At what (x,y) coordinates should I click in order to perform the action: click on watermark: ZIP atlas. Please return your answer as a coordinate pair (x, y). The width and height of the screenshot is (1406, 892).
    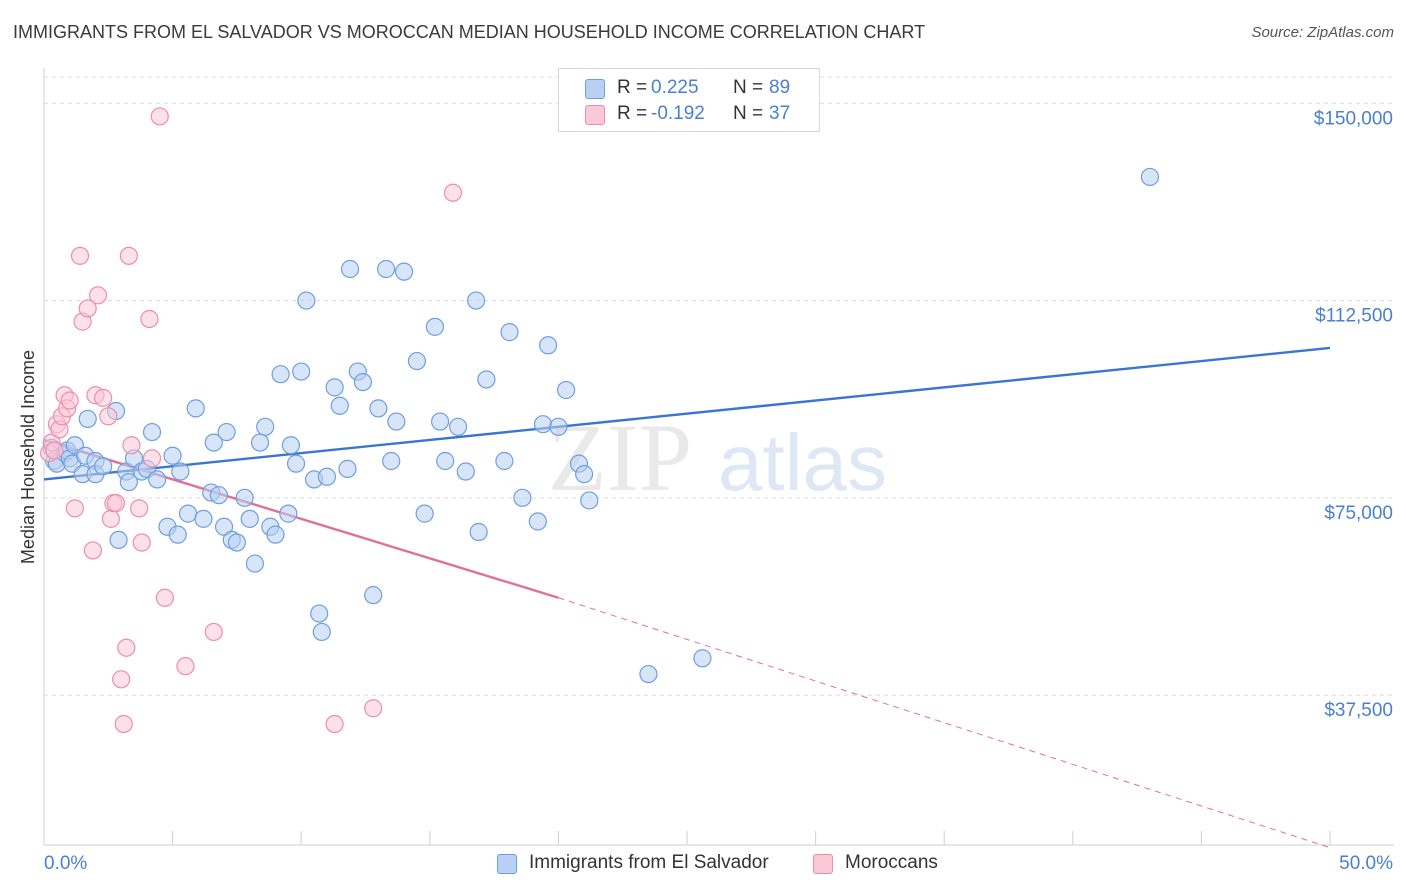
    Looking at the image, I should click on (717, 457).